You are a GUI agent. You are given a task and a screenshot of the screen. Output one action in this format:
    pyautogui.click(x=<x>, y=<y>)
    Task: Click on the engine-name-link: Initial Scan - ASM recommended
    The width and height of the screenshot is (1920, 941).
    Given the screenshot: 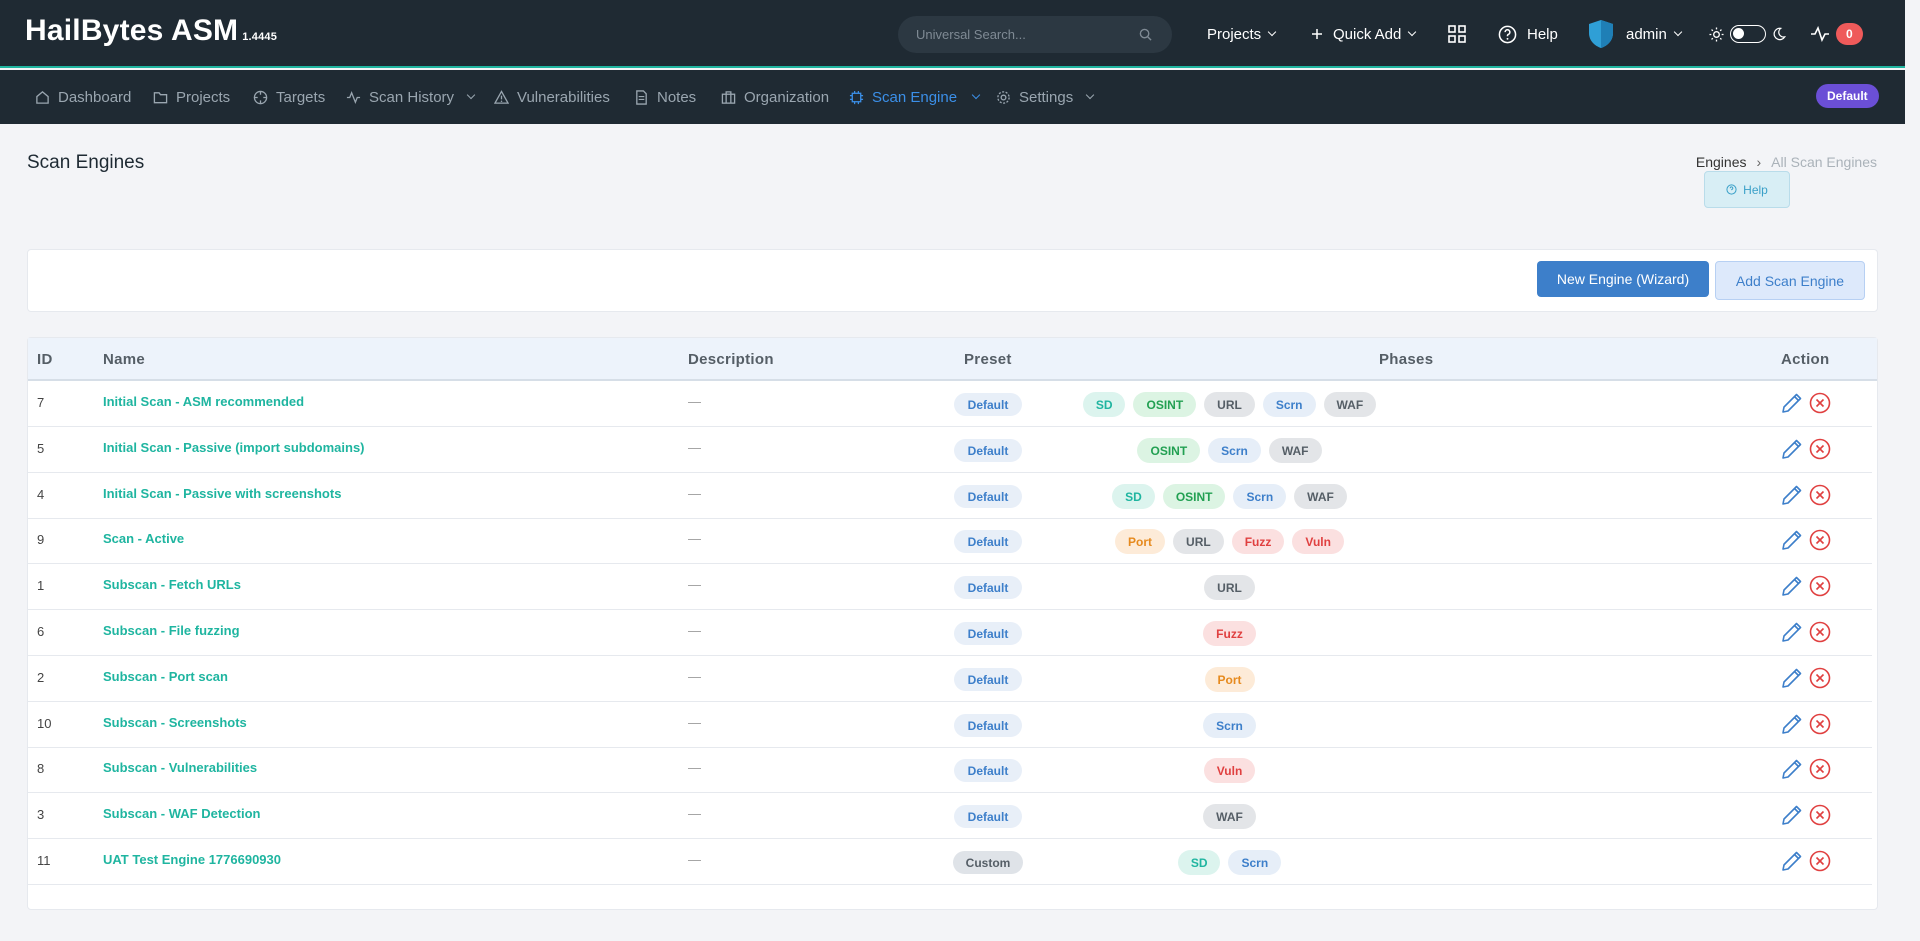 What is the action you would take?
    pyautogui.click(x=204, y=401)
    